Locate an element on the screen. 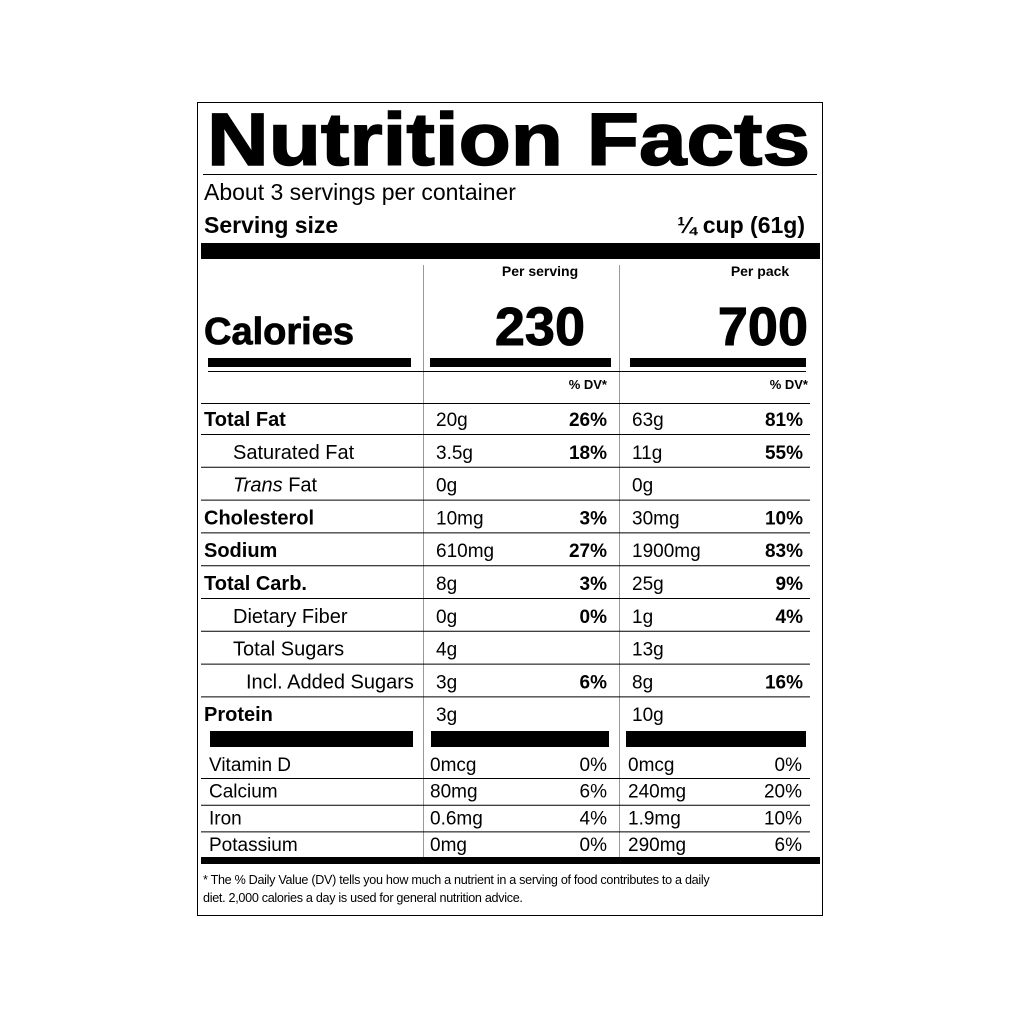  daily-value: 81% is located at coordinates (784, 420).